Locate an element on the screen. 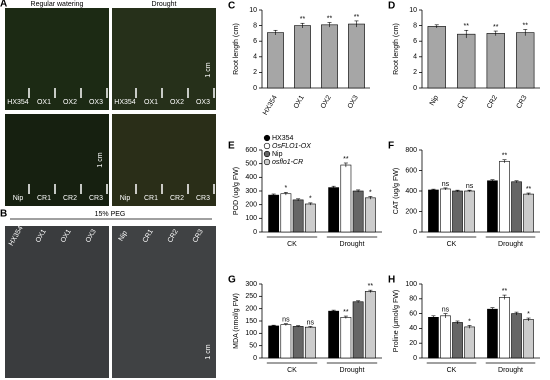 Image resolution: width=550 pixels, height=380 pixels. photo-caption: Regular watering is located at coordinates (57, 4).